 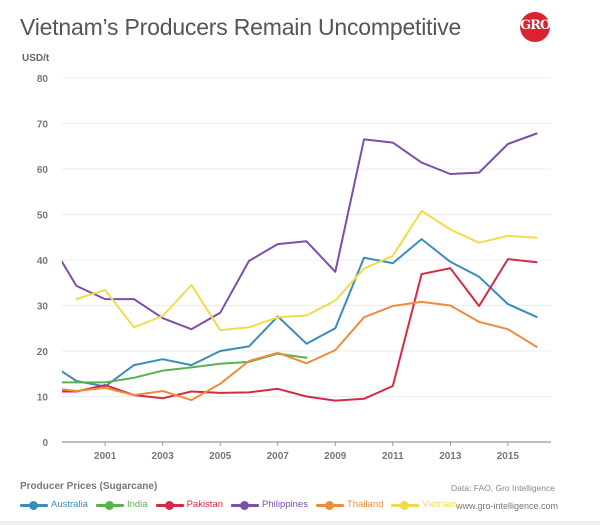 I want to click on x-tick-label: 2015, so click(x=508, y=456).